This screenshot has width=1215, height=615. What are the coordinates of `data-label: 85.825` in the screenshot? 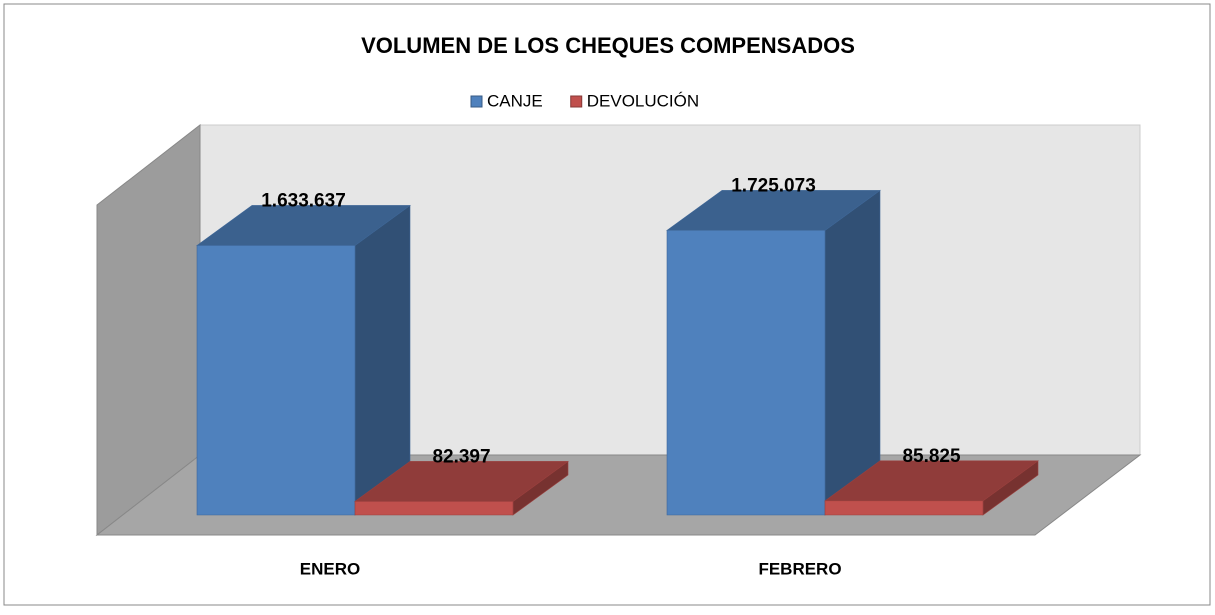 It's located at (931, 456).